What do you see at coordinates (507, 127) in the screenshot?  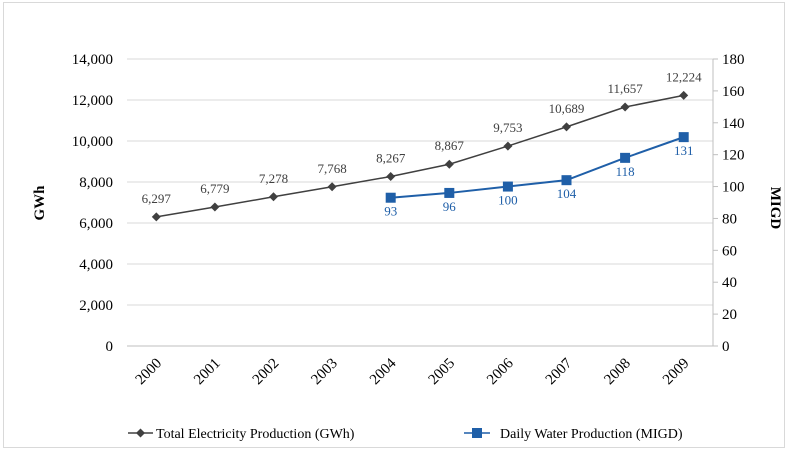 I see `electricity-data-label: 9,753` at bounding box center [507, 127].